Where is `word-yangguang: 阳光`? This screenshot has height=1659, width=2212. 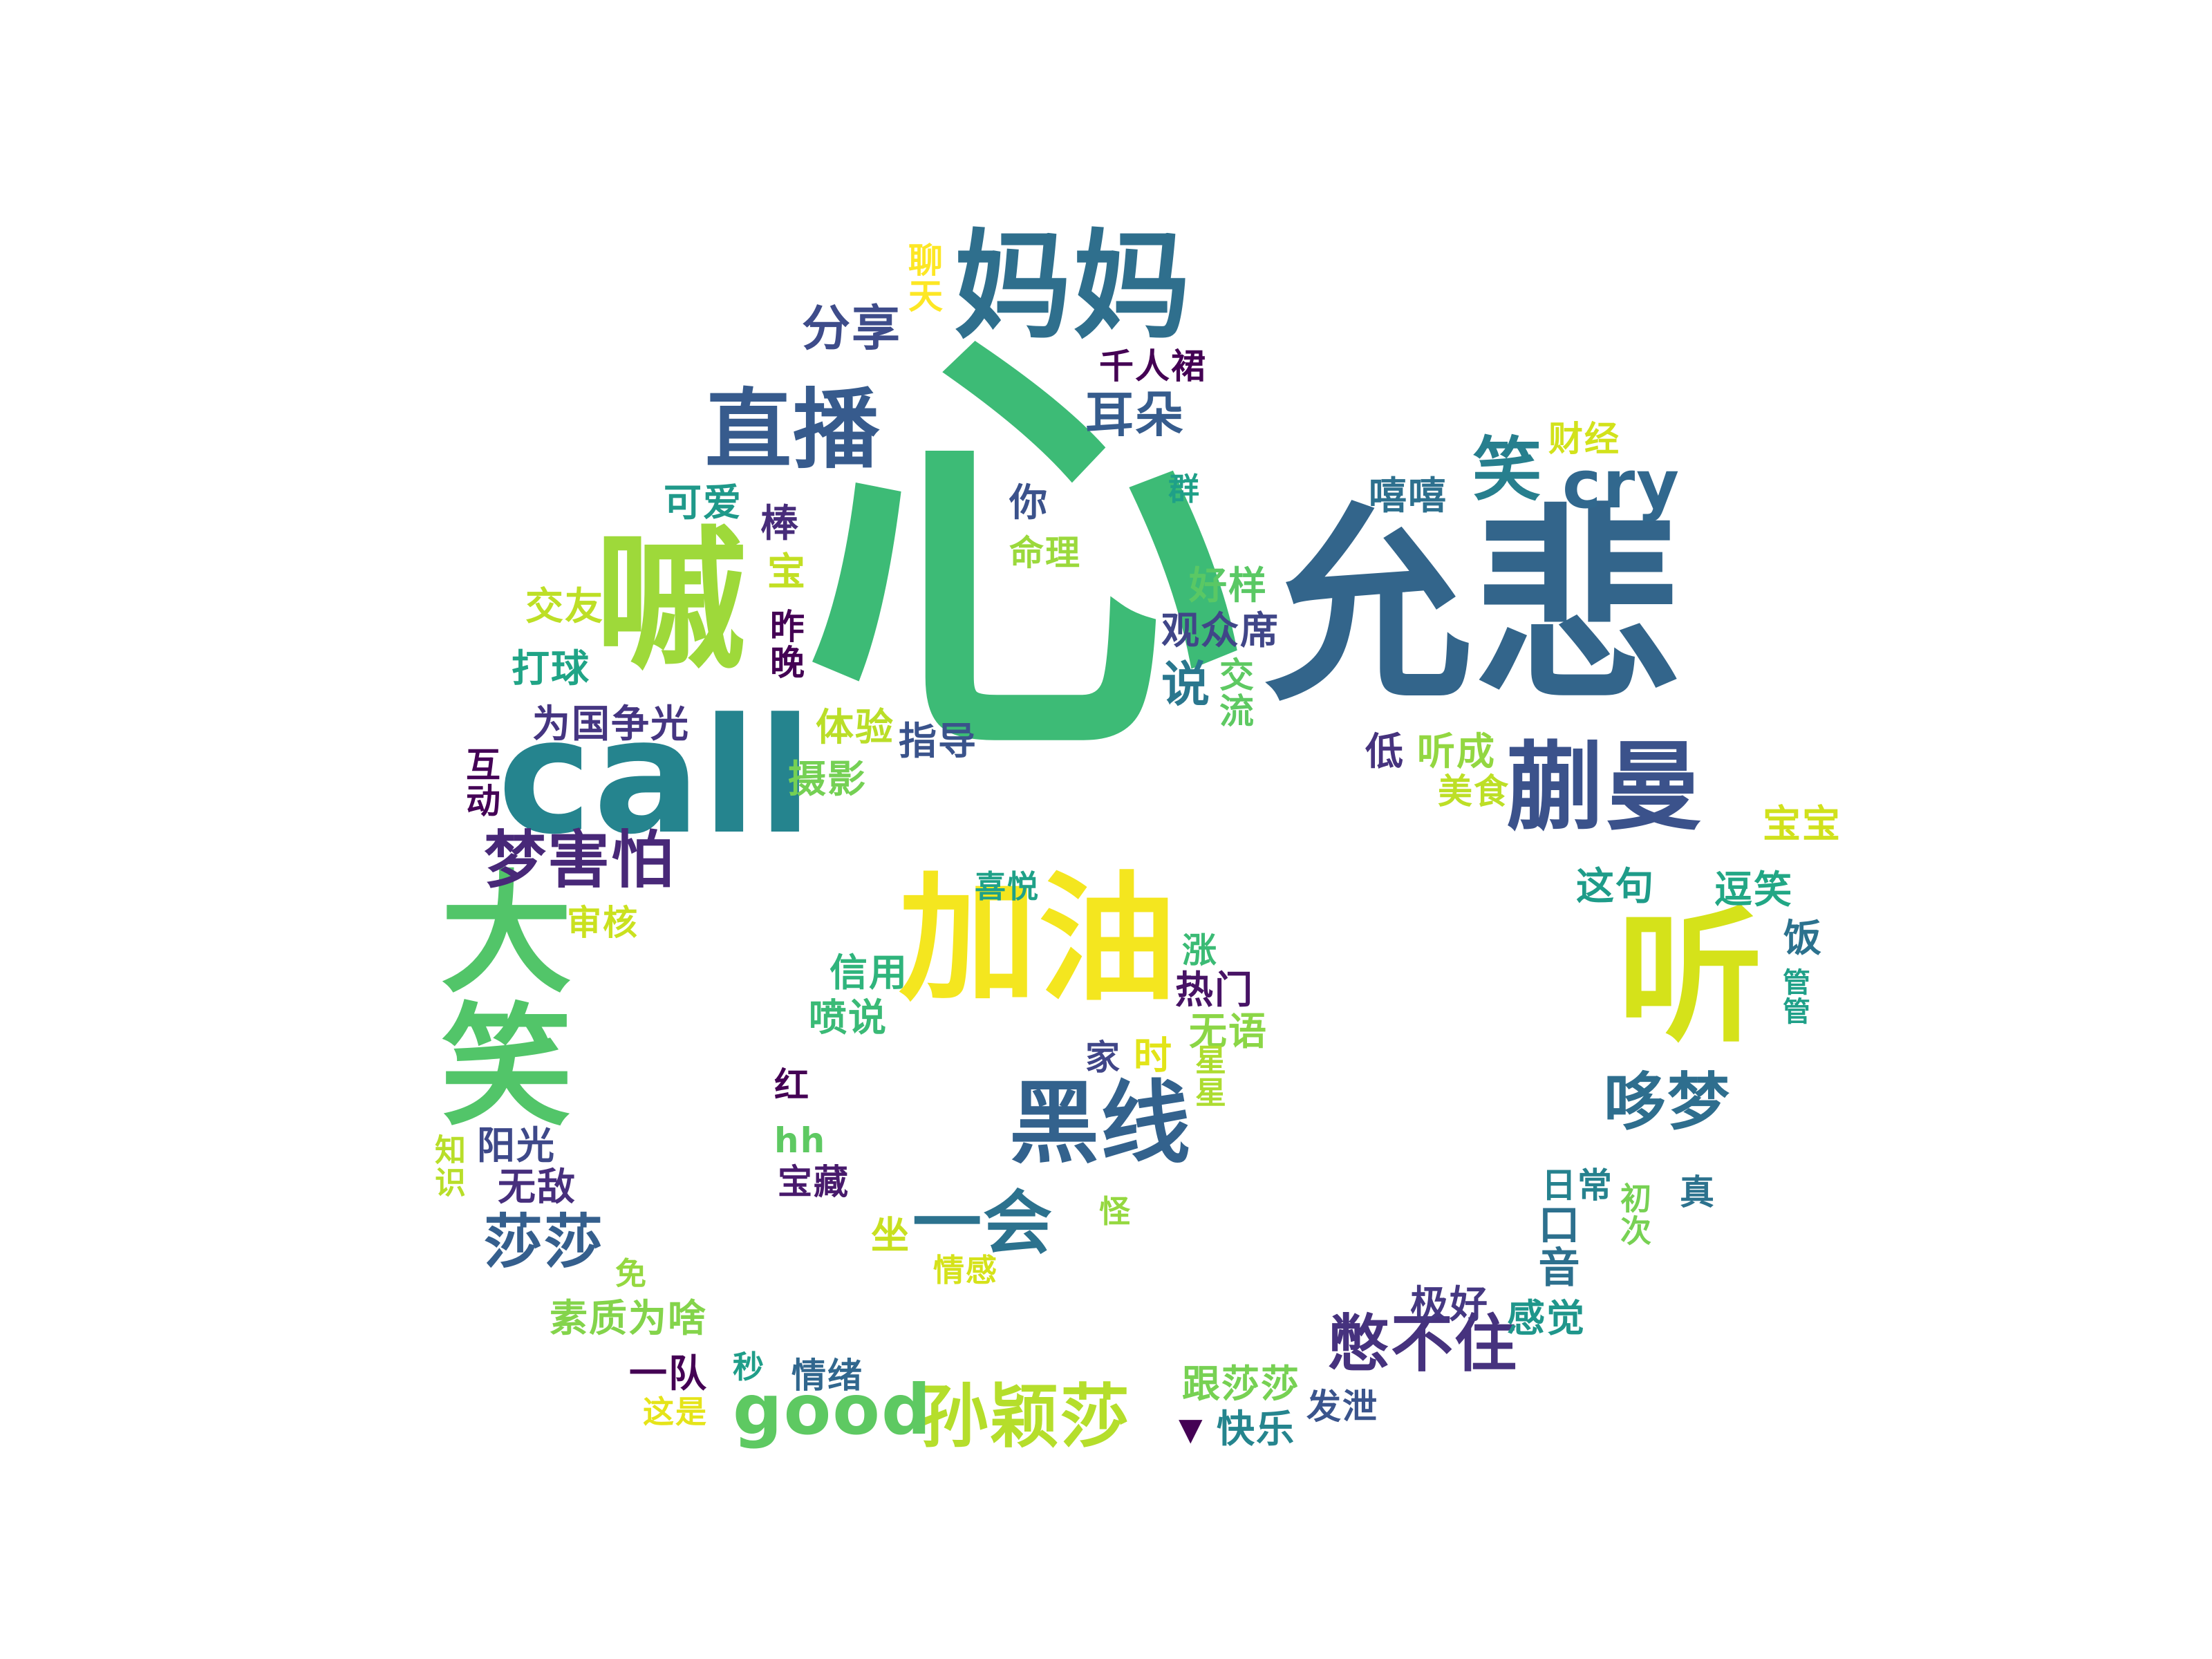 word-yangguang: 阳光 is located at coordinates (516, 1145).